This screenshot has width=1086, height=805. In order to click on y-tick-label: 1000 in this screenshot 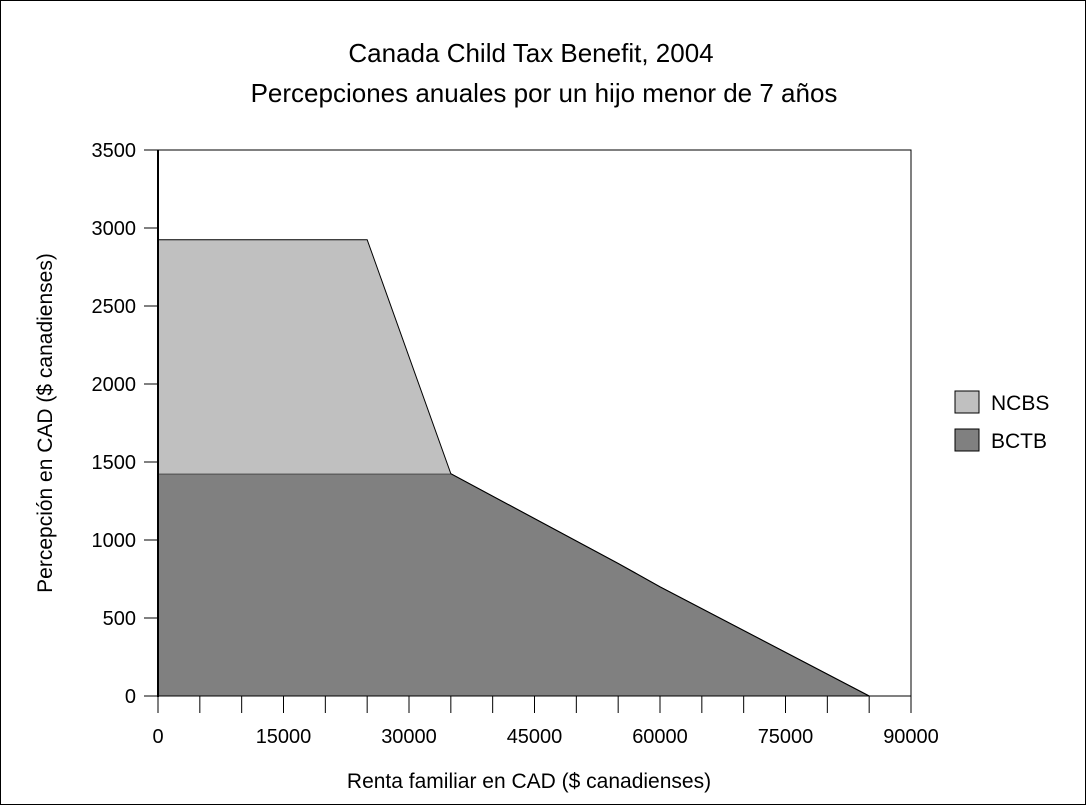, I will do `click(114, 541)`.